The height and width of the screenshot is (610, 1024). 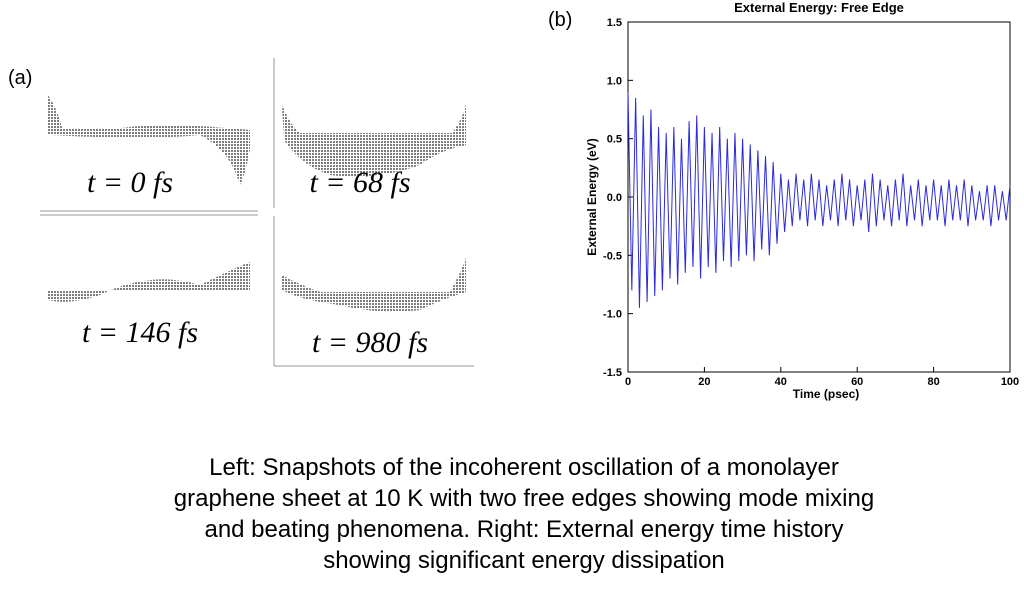 I want to click on chart-title: External Energy: Free Edge, so click(x=819, y=7).